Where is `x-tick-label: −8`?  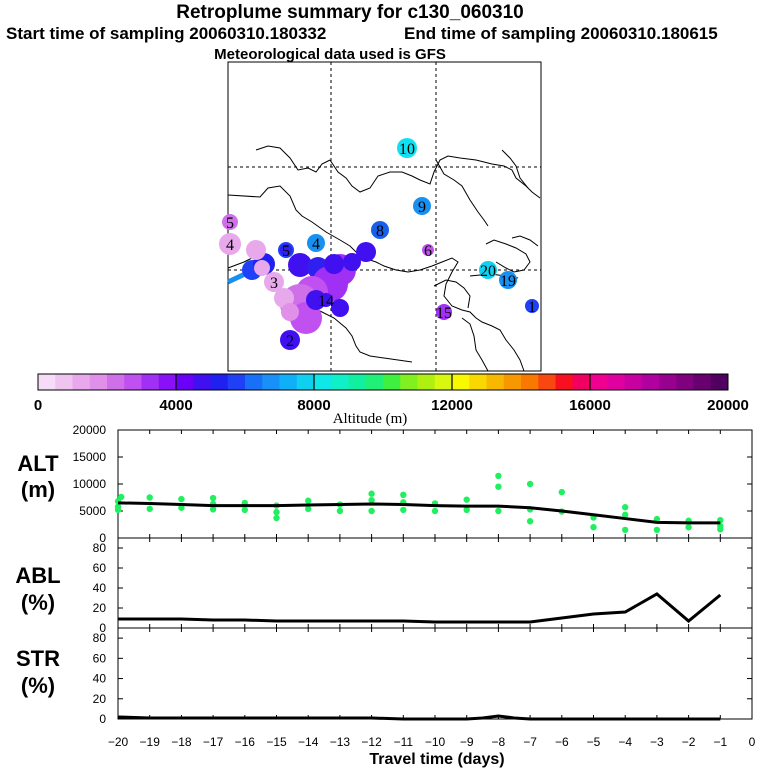 x-tick-label: −8 is located at coordinates (499, 742).